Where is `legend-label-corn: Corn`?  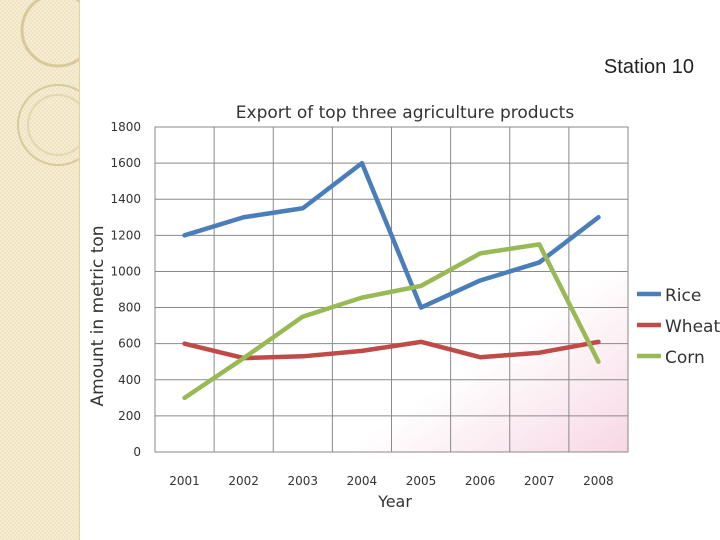
legend-label-corn: Corn is located at coordinates (685, 358).